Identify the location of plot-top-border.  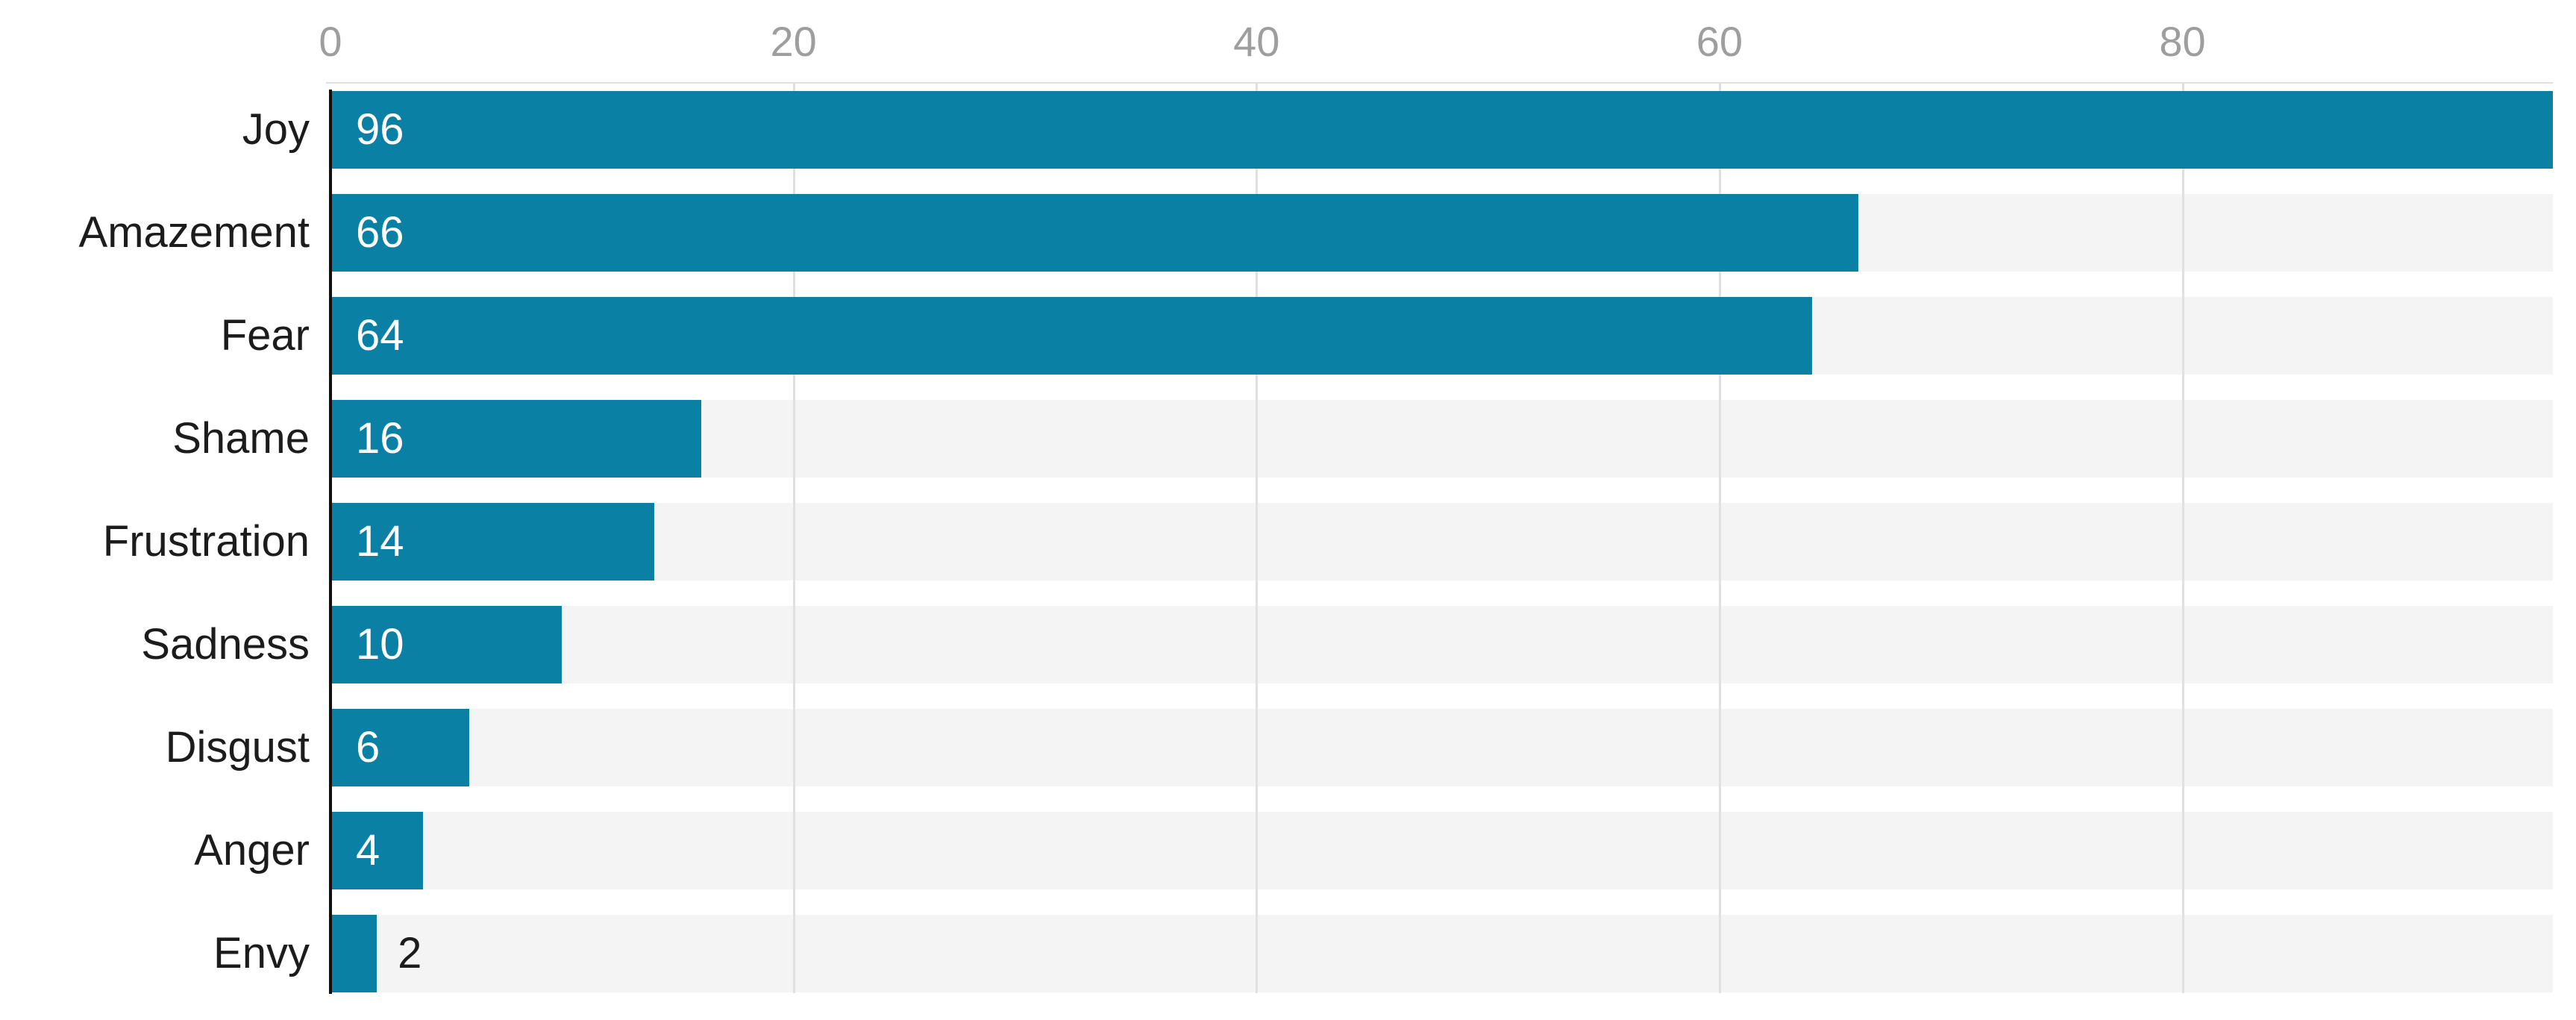
(1439, 83).